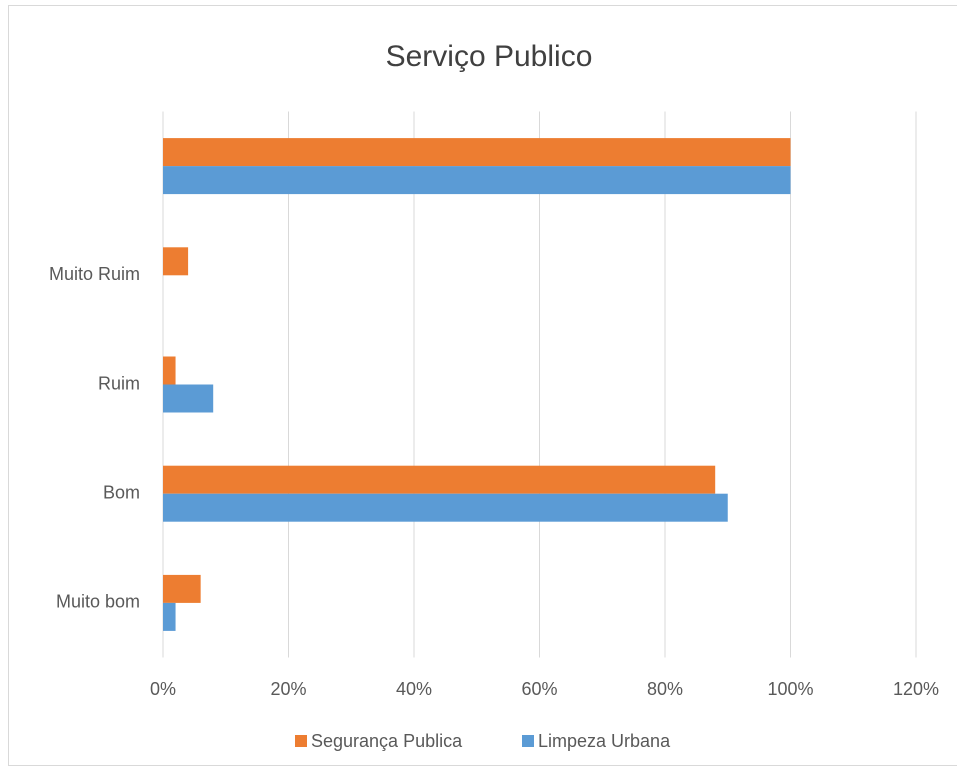  I want to click on y-tick-label: Ruim, so click(119, 383).